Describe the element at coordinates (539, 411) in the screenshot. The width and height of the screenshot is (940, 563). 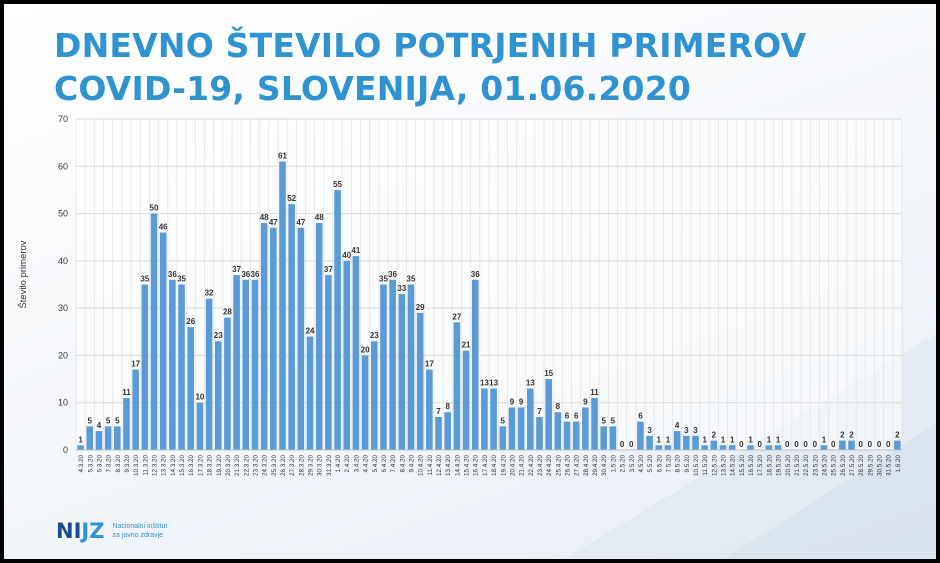
I see `data-label: 7` at that location.